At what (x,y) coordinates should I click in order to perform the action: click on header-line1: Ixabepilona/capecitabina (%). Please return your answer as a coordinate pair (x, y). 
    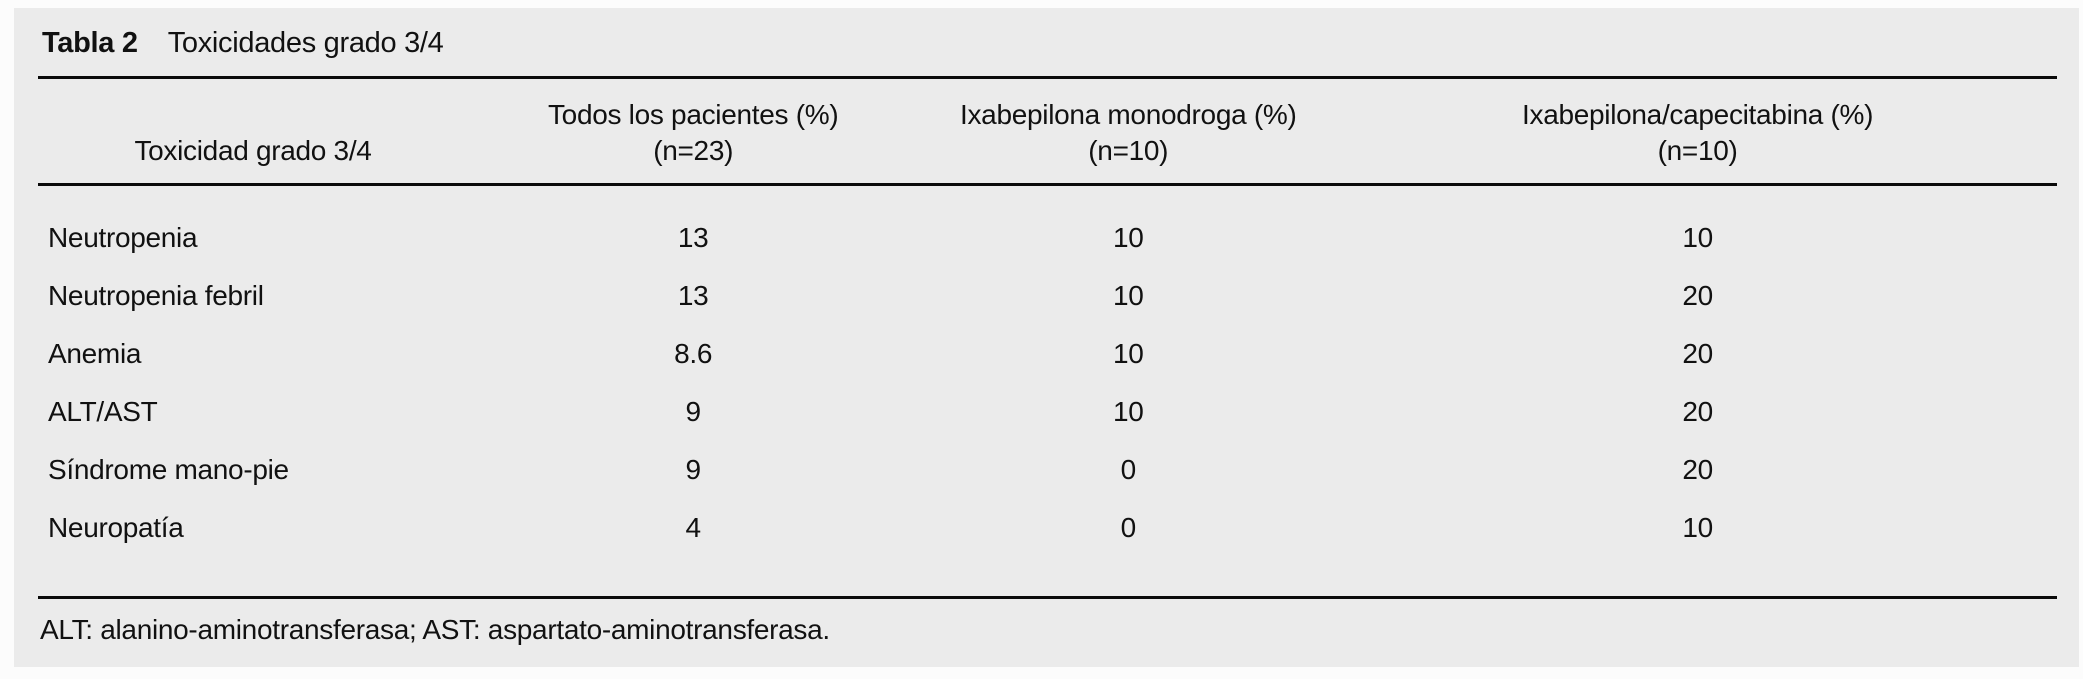
    Looking at the image, I should click on (1698, 114).